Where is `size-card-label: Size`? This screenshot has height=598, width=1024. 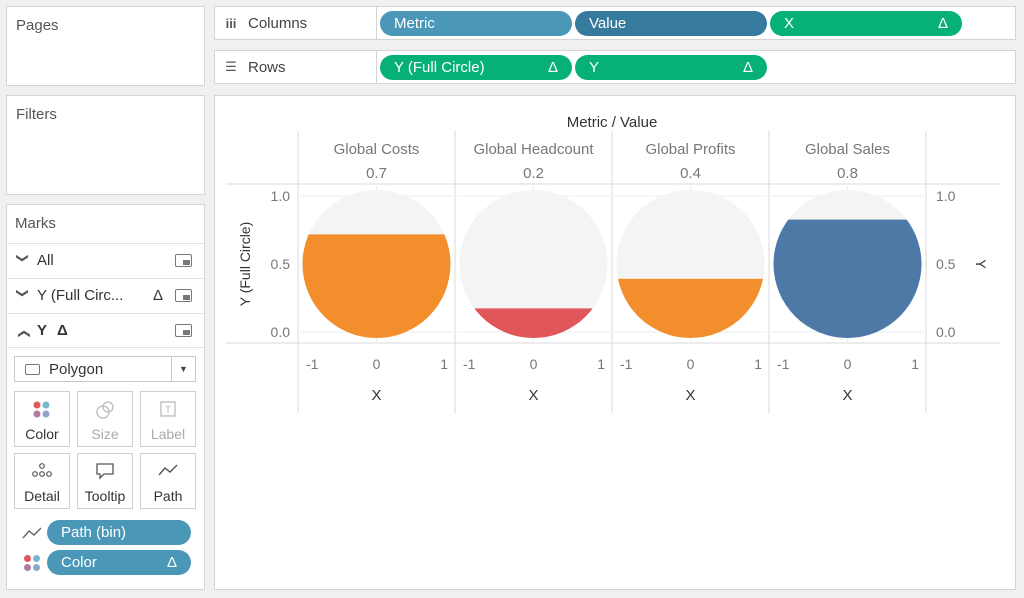
size-card-label: Size is located at coordinates (105, 434).